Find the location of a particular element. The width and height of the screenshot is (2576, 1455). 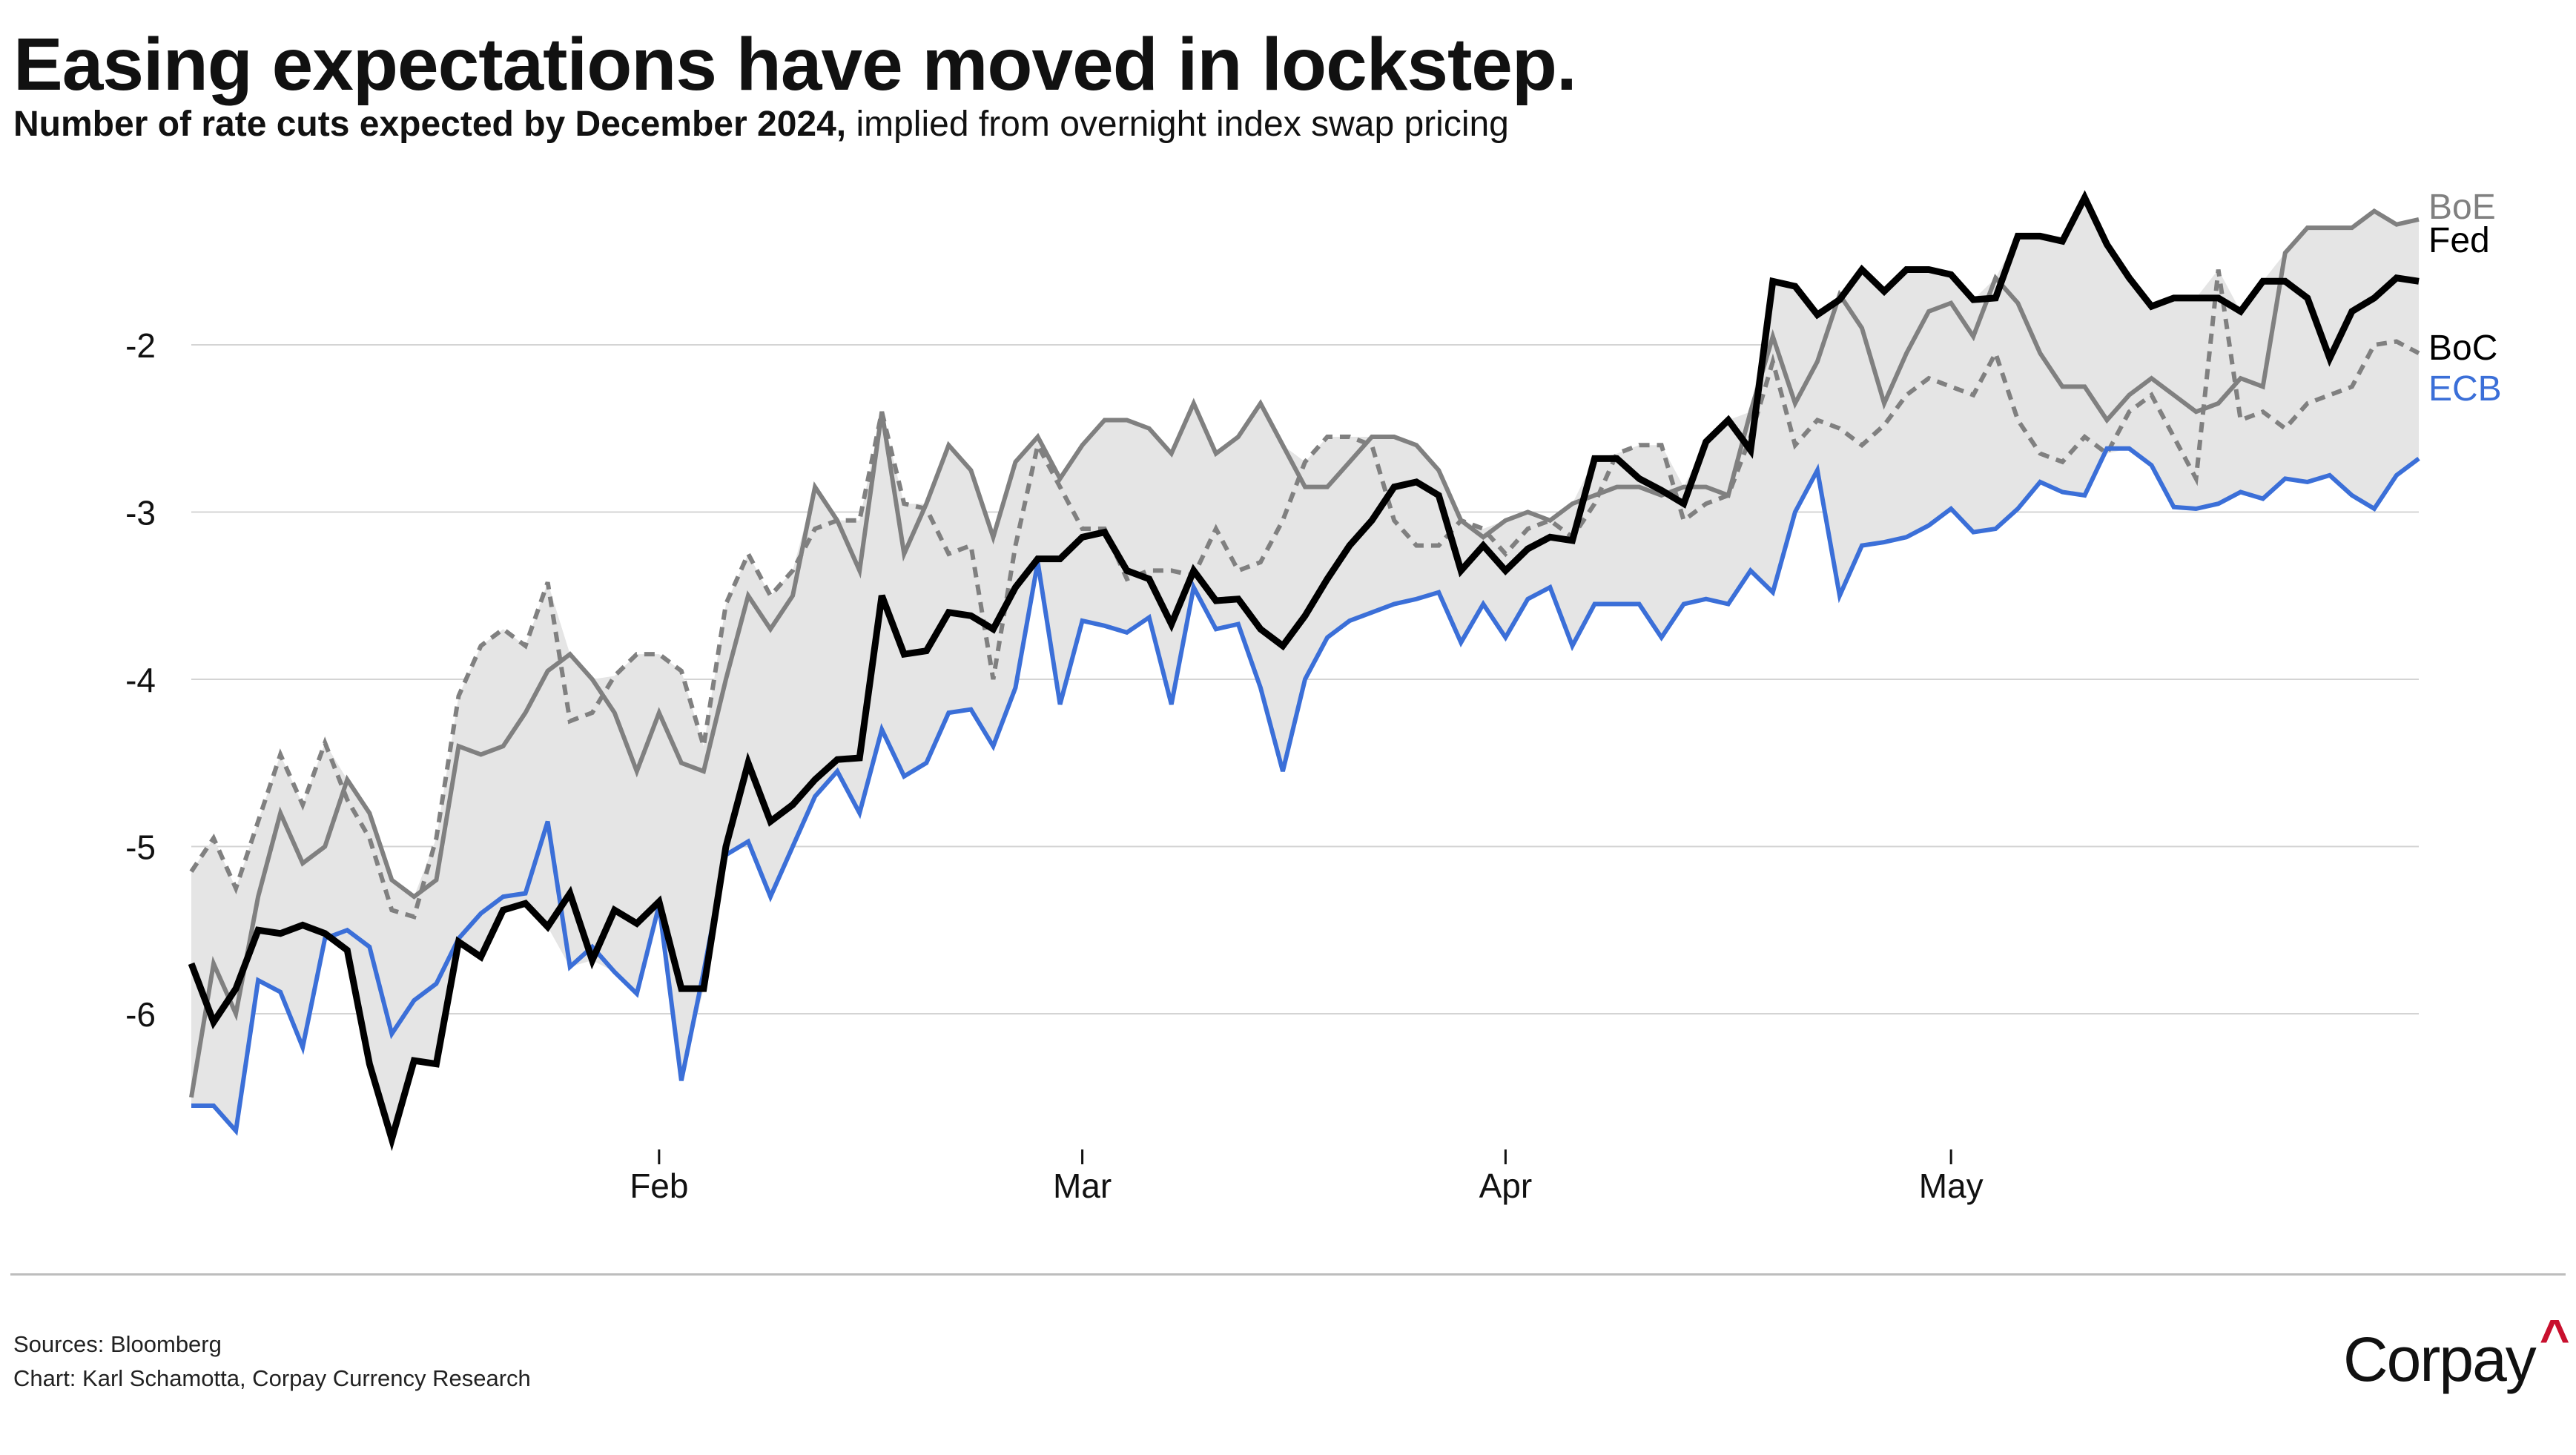

logo-text: Corpay is located at coordinates (2440, 1359).